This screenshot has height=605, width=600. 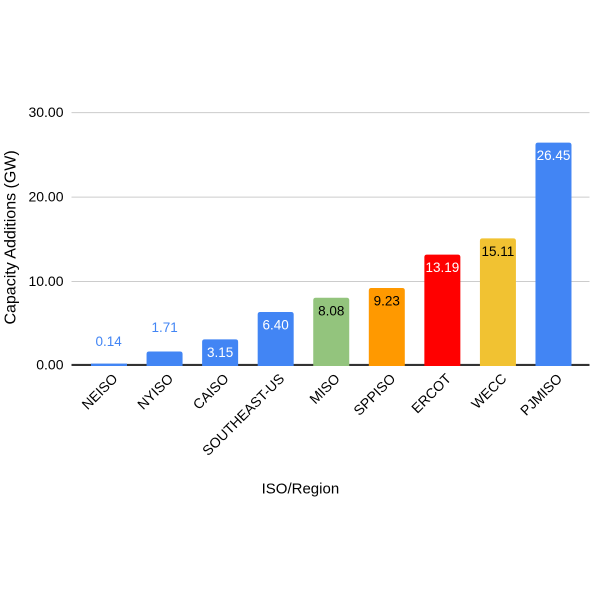 I want to click on svg-text: 20.00, so click(x=45, y=197).